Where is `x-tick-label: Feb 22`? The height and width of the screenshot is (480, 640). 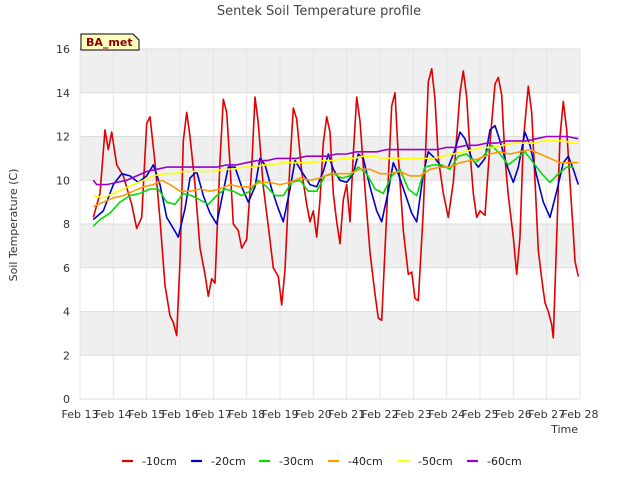 x-tick-label: Feb 22 is located at coordinates (380, 414).